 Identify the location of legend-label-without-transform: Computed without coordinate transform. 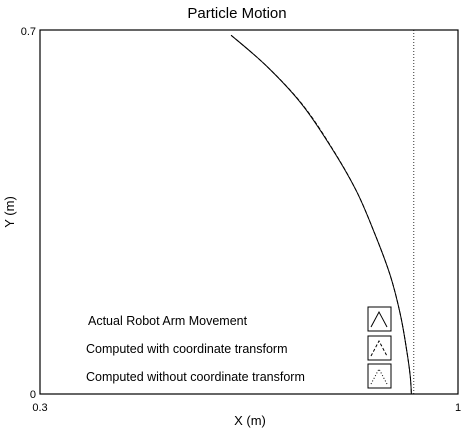
(195, 377).